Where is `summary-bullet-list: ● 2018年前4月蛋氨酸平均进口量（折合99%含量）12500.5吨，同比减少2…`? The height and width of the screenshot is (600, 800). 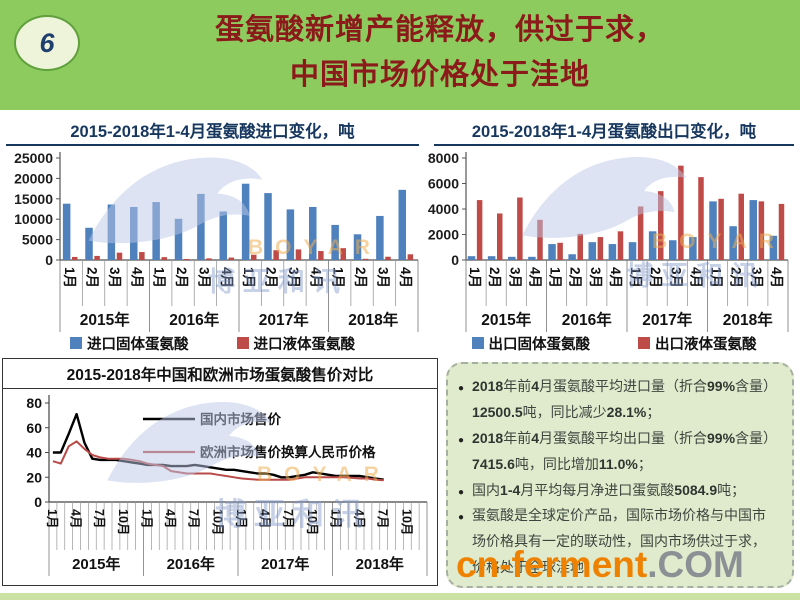 summary-bullet-list: ● 2018年前4月蛋氨酸平均进口量（折合99%含量）12500.5吨，同比减少2… is located at coordinates (619, 477).